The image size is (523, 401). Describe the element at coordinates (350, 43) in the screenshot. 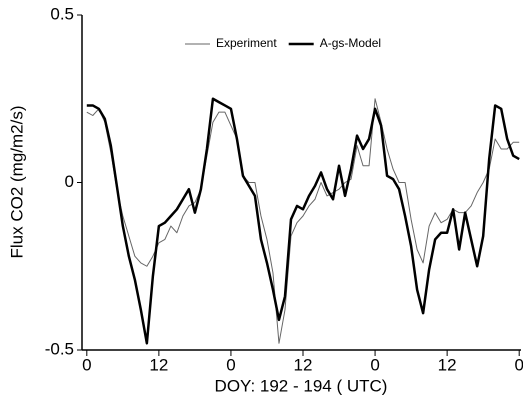

I see `legend-label: A-gs-Model` at that location.